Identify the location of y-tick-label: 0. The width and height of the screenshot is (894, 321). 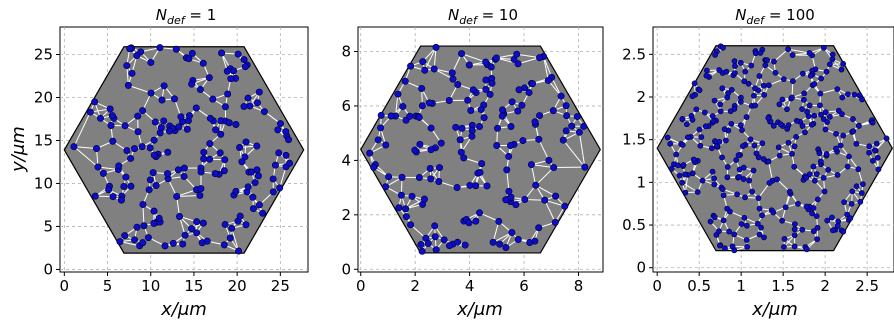
(641, 268).